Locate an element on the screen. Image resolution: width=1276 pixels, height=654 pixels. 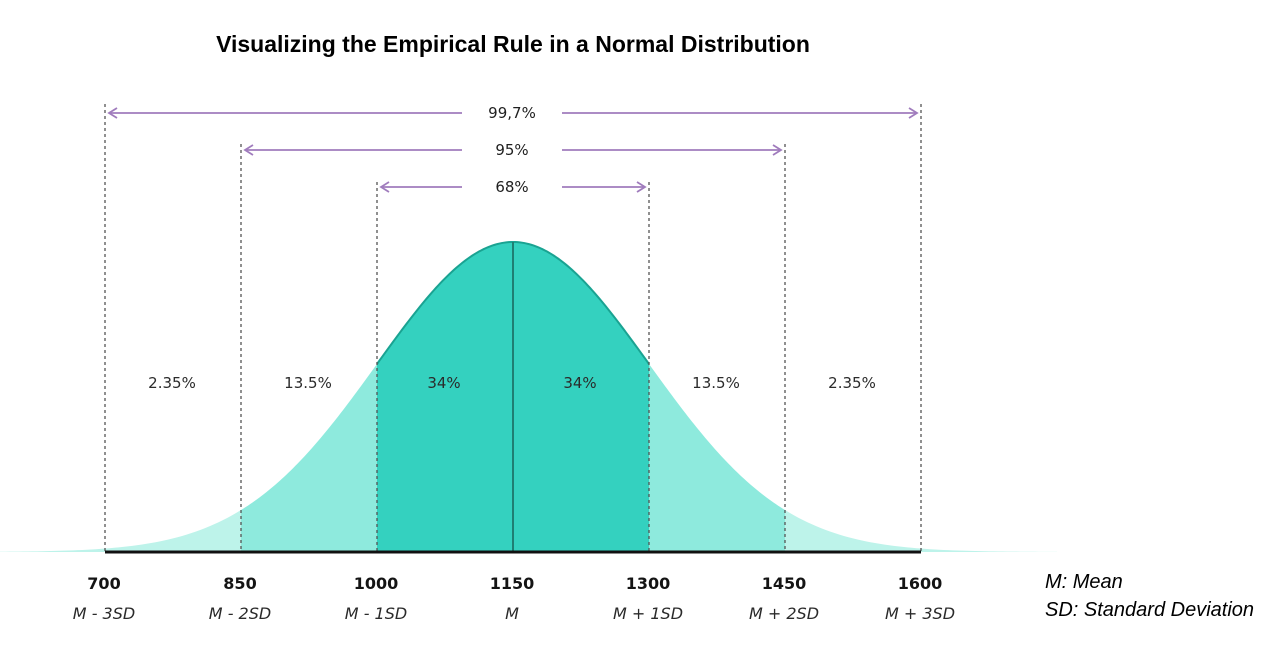
tick-label: 850 is located at coordinates (239, 583).